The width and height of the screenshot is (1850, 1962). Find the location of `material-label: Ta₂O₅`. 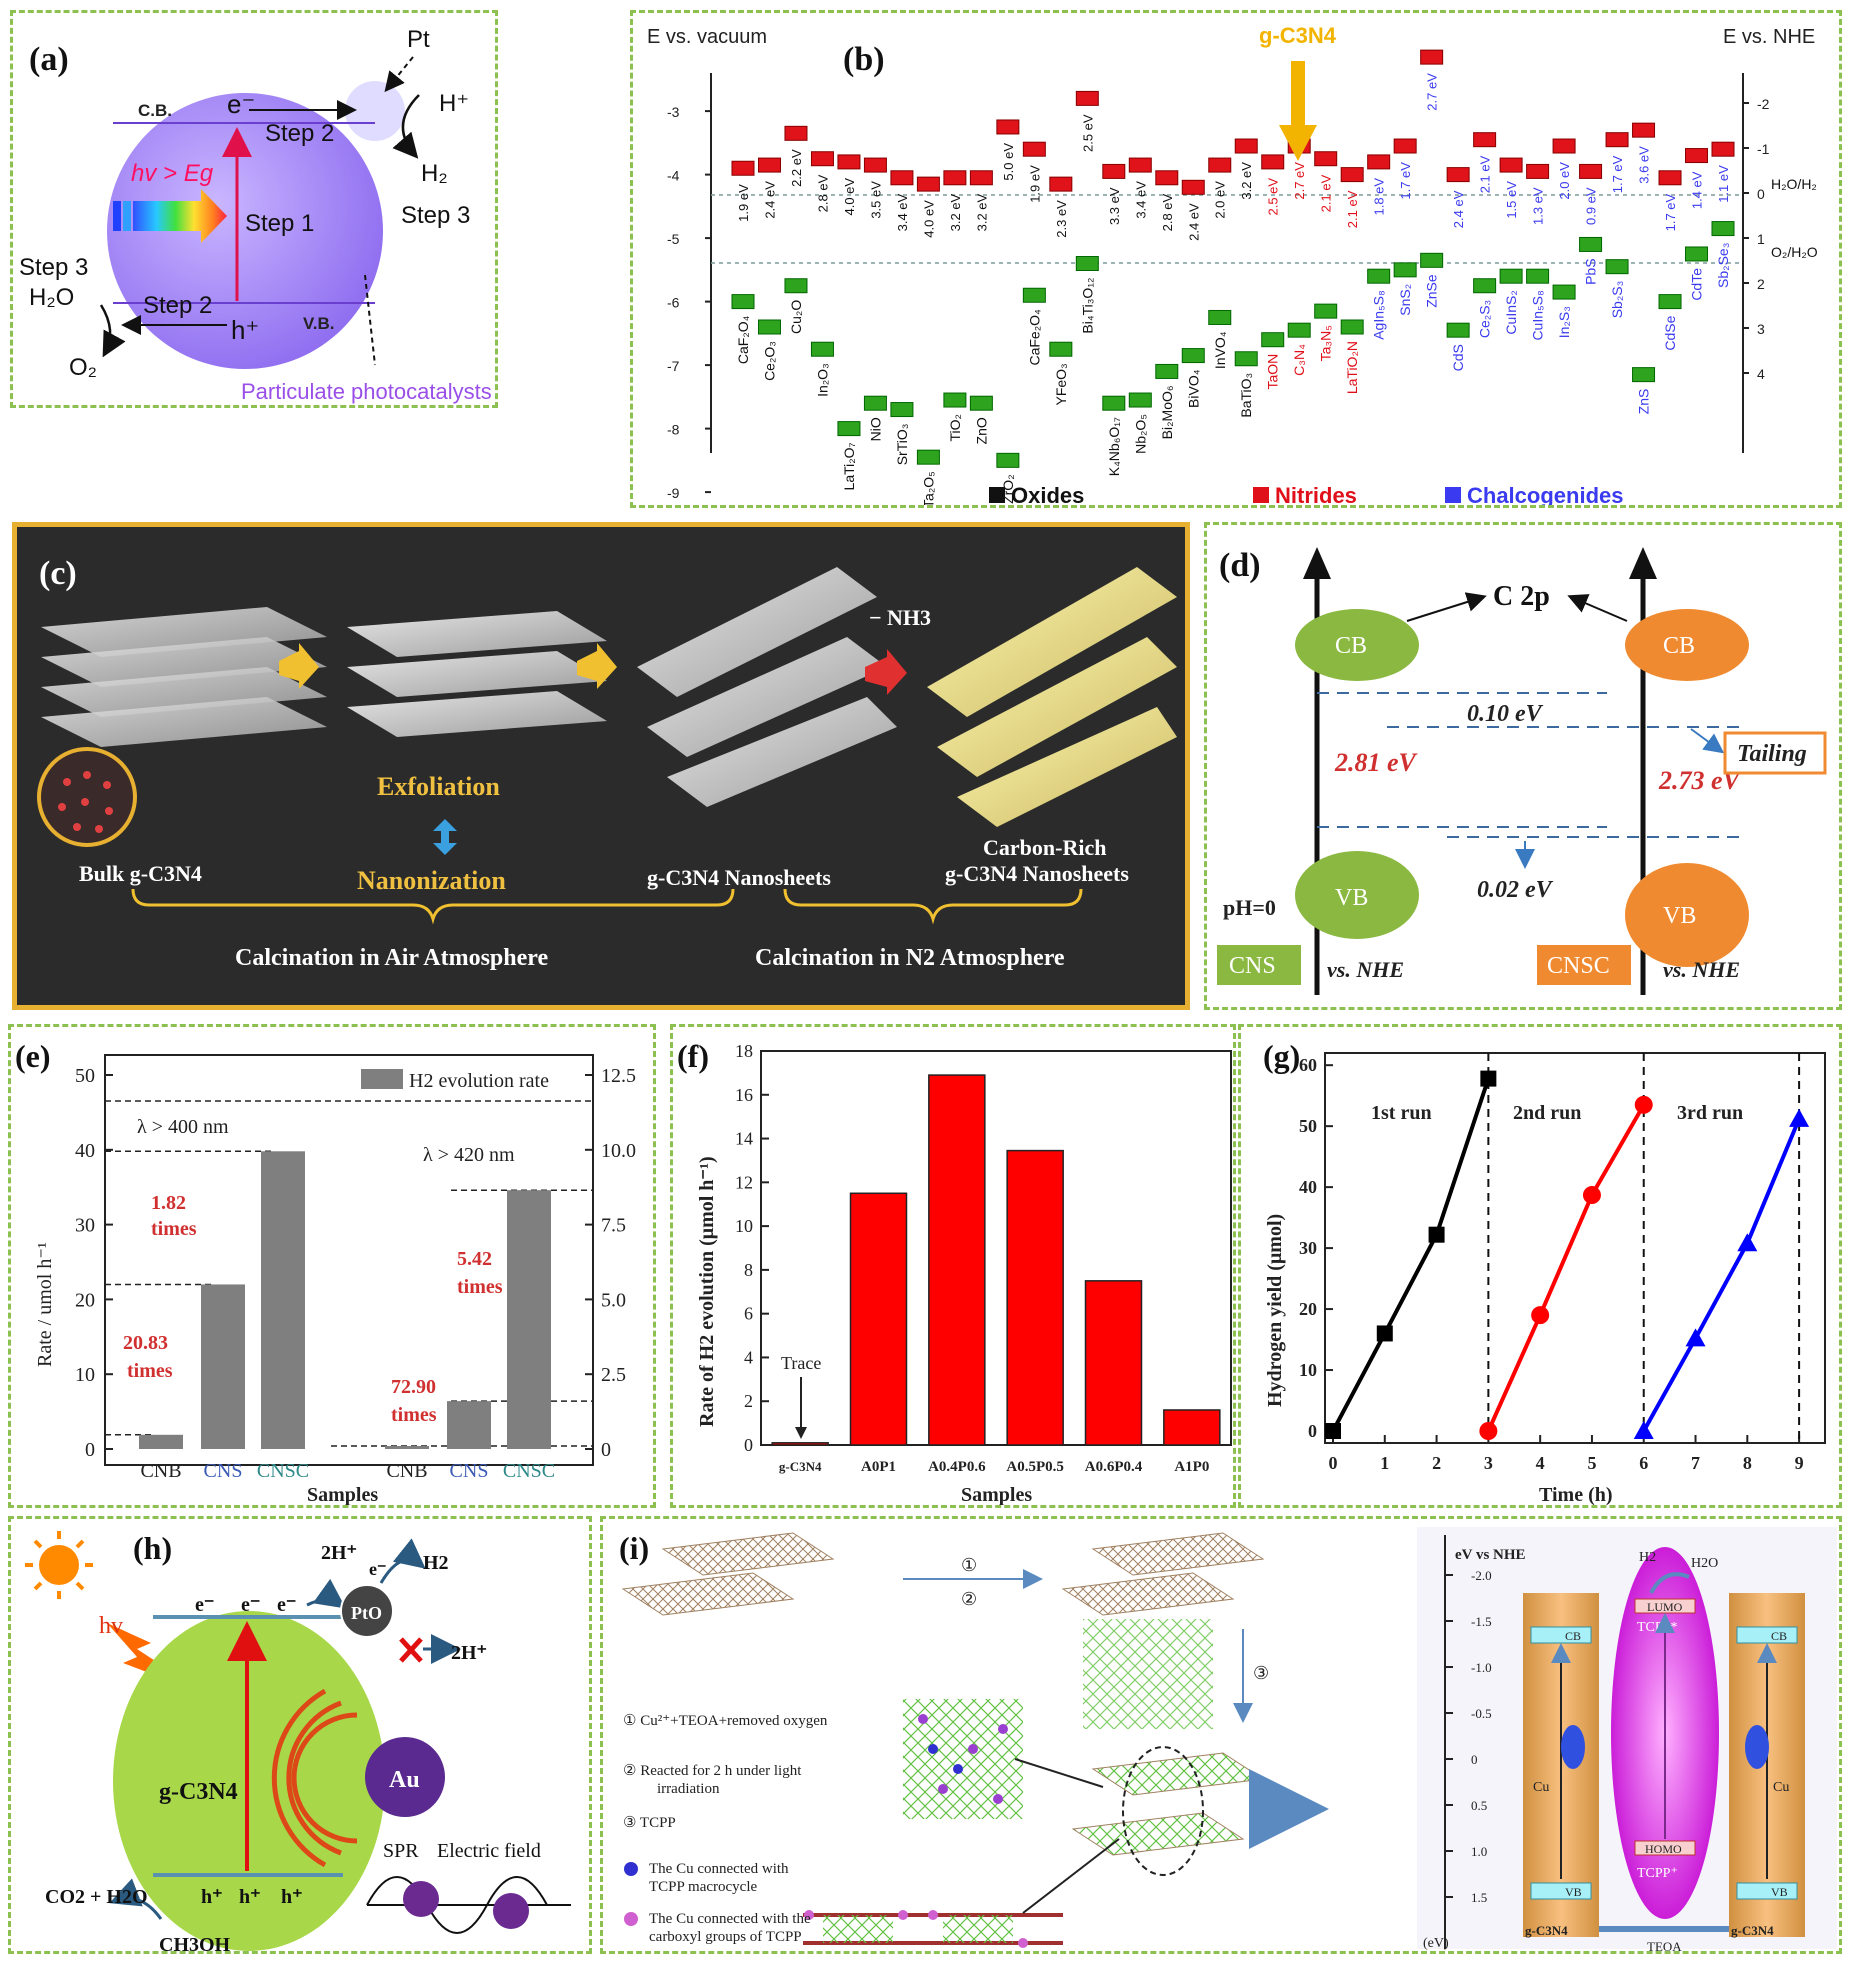

material-label: Ta₂O₅ is located at coordinates (928, 489).